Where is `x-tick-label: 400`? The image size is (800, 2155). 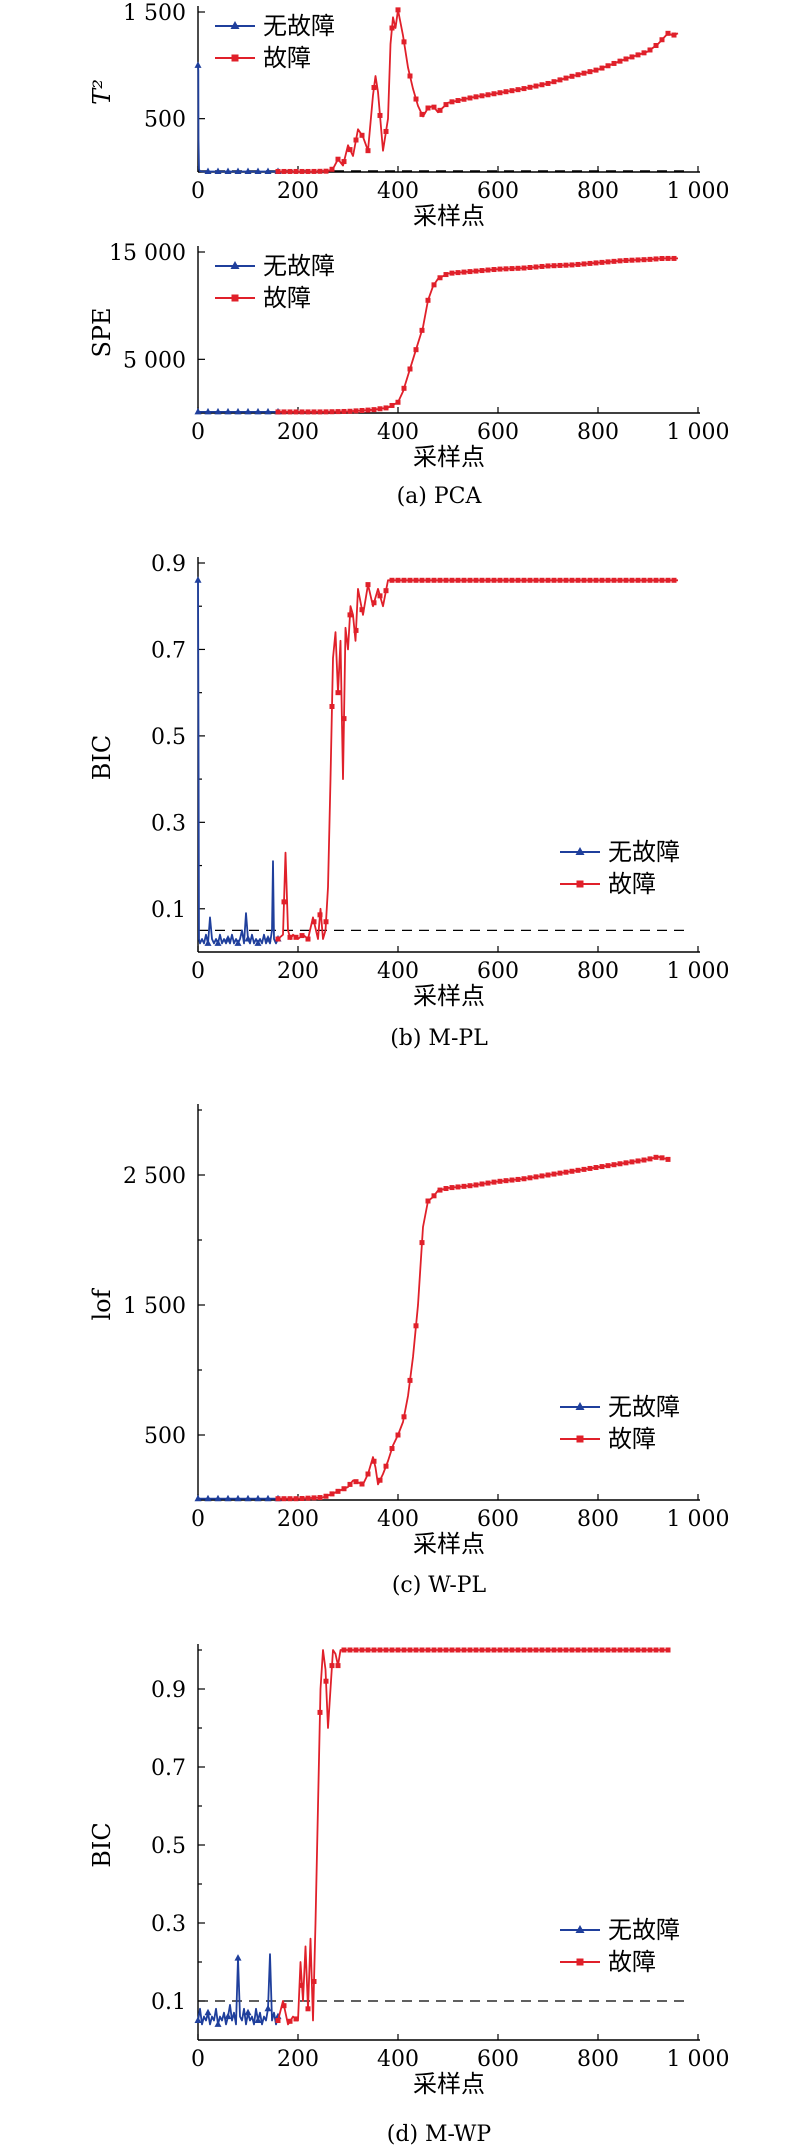
x-tick-label: 400 is located at coordinates (398, 432).